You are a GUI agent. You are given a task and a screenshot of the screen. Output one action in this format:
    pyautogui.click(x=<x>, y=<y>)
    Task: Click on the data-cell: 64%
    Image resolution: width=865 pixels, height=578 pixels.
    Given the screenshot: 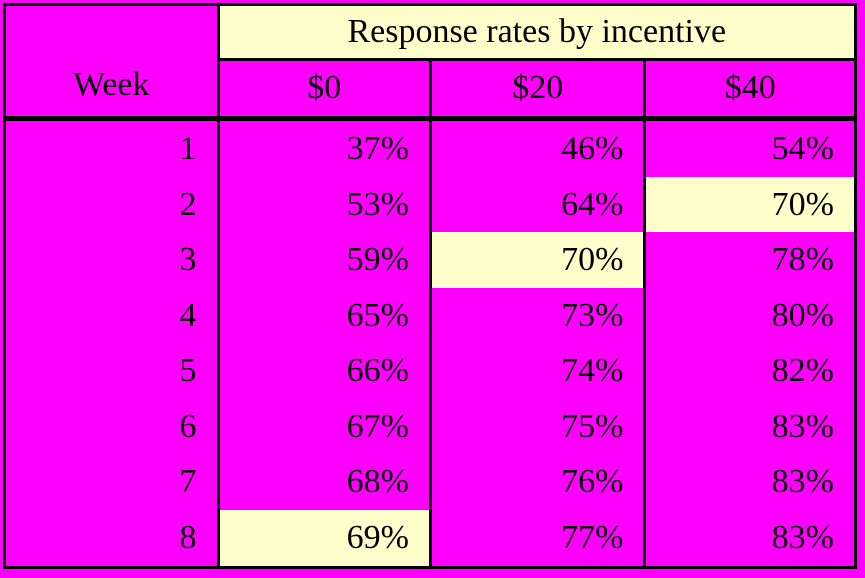 What is the action you would take?
    pyautogui.click(x=537, y=204)
    